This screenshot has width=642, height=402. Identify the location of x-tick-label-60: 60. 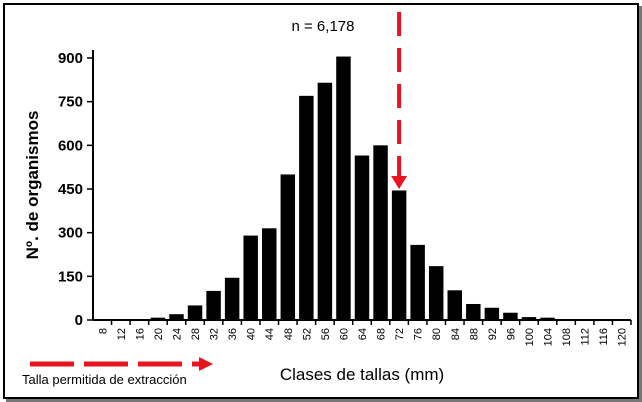
(344, 334).